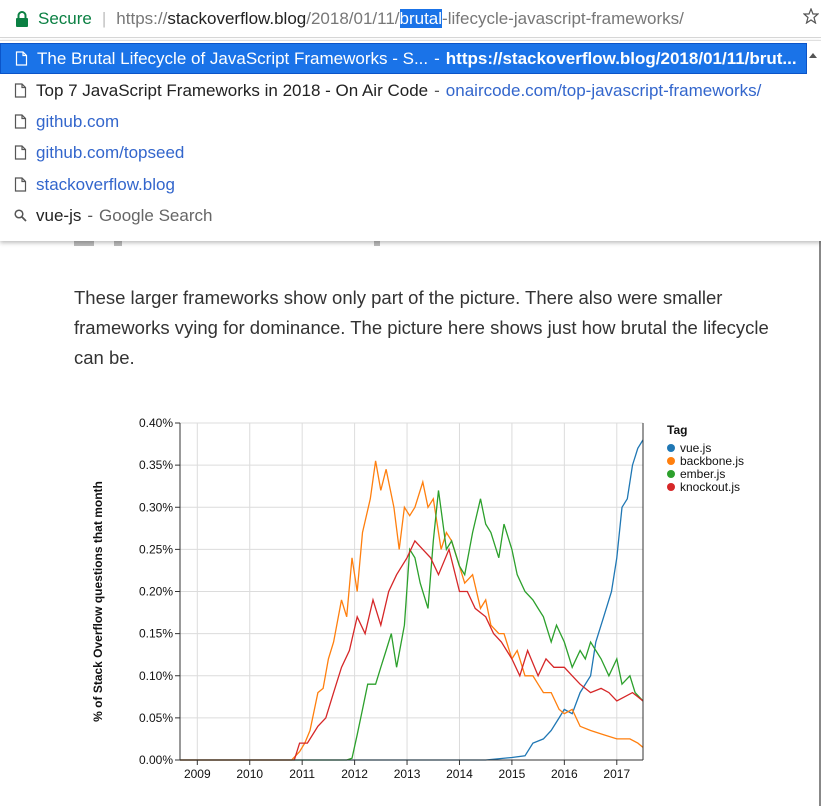  I want to click on y-tick-label: 0.25%, so click(156, 549).